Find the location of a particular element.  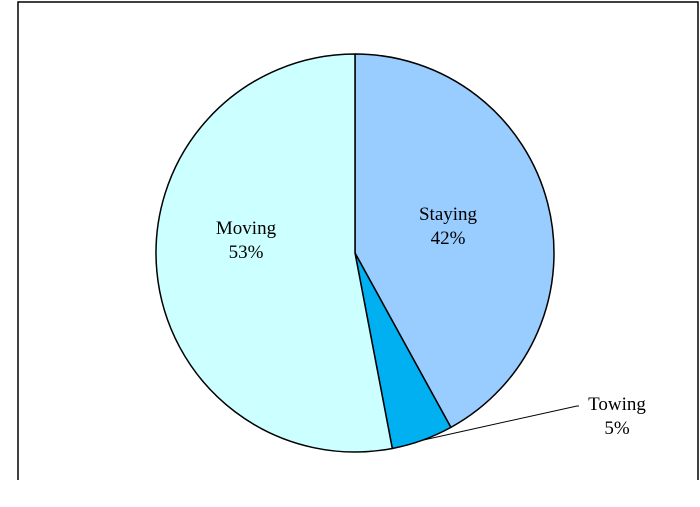

leader-lines is located at coordinates (500, 423).